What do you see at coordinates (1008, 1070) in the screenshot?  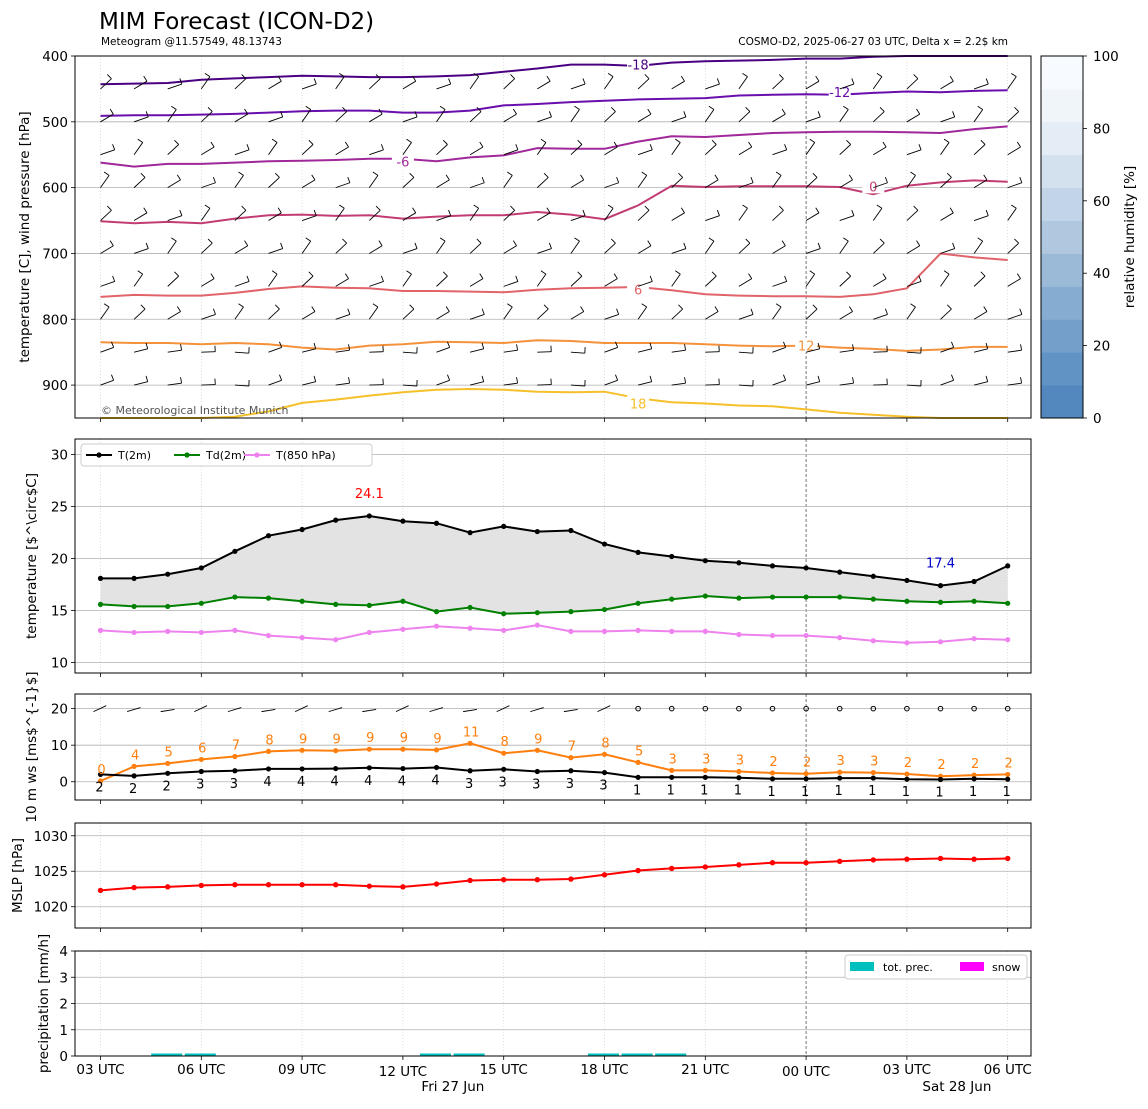 I see `x-tick-label: 06 UTC` at bounding box center [1008, 1070].